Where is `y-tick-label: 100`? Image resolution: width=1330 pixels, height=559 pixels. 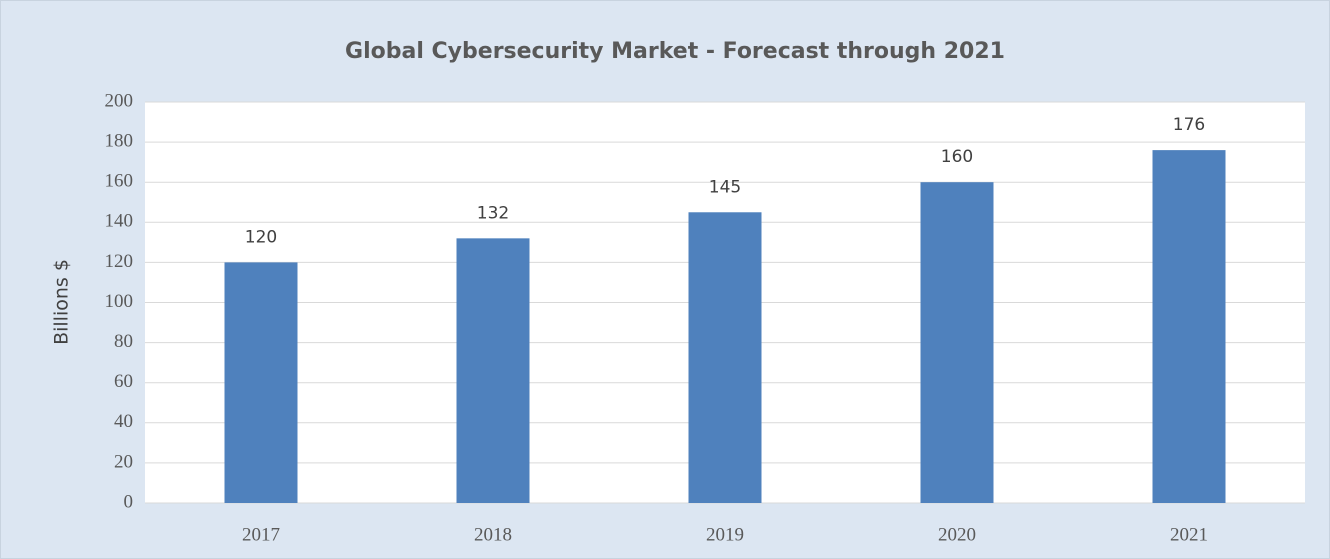
y-tick-label: 100 is located at coordinates (119, 301).